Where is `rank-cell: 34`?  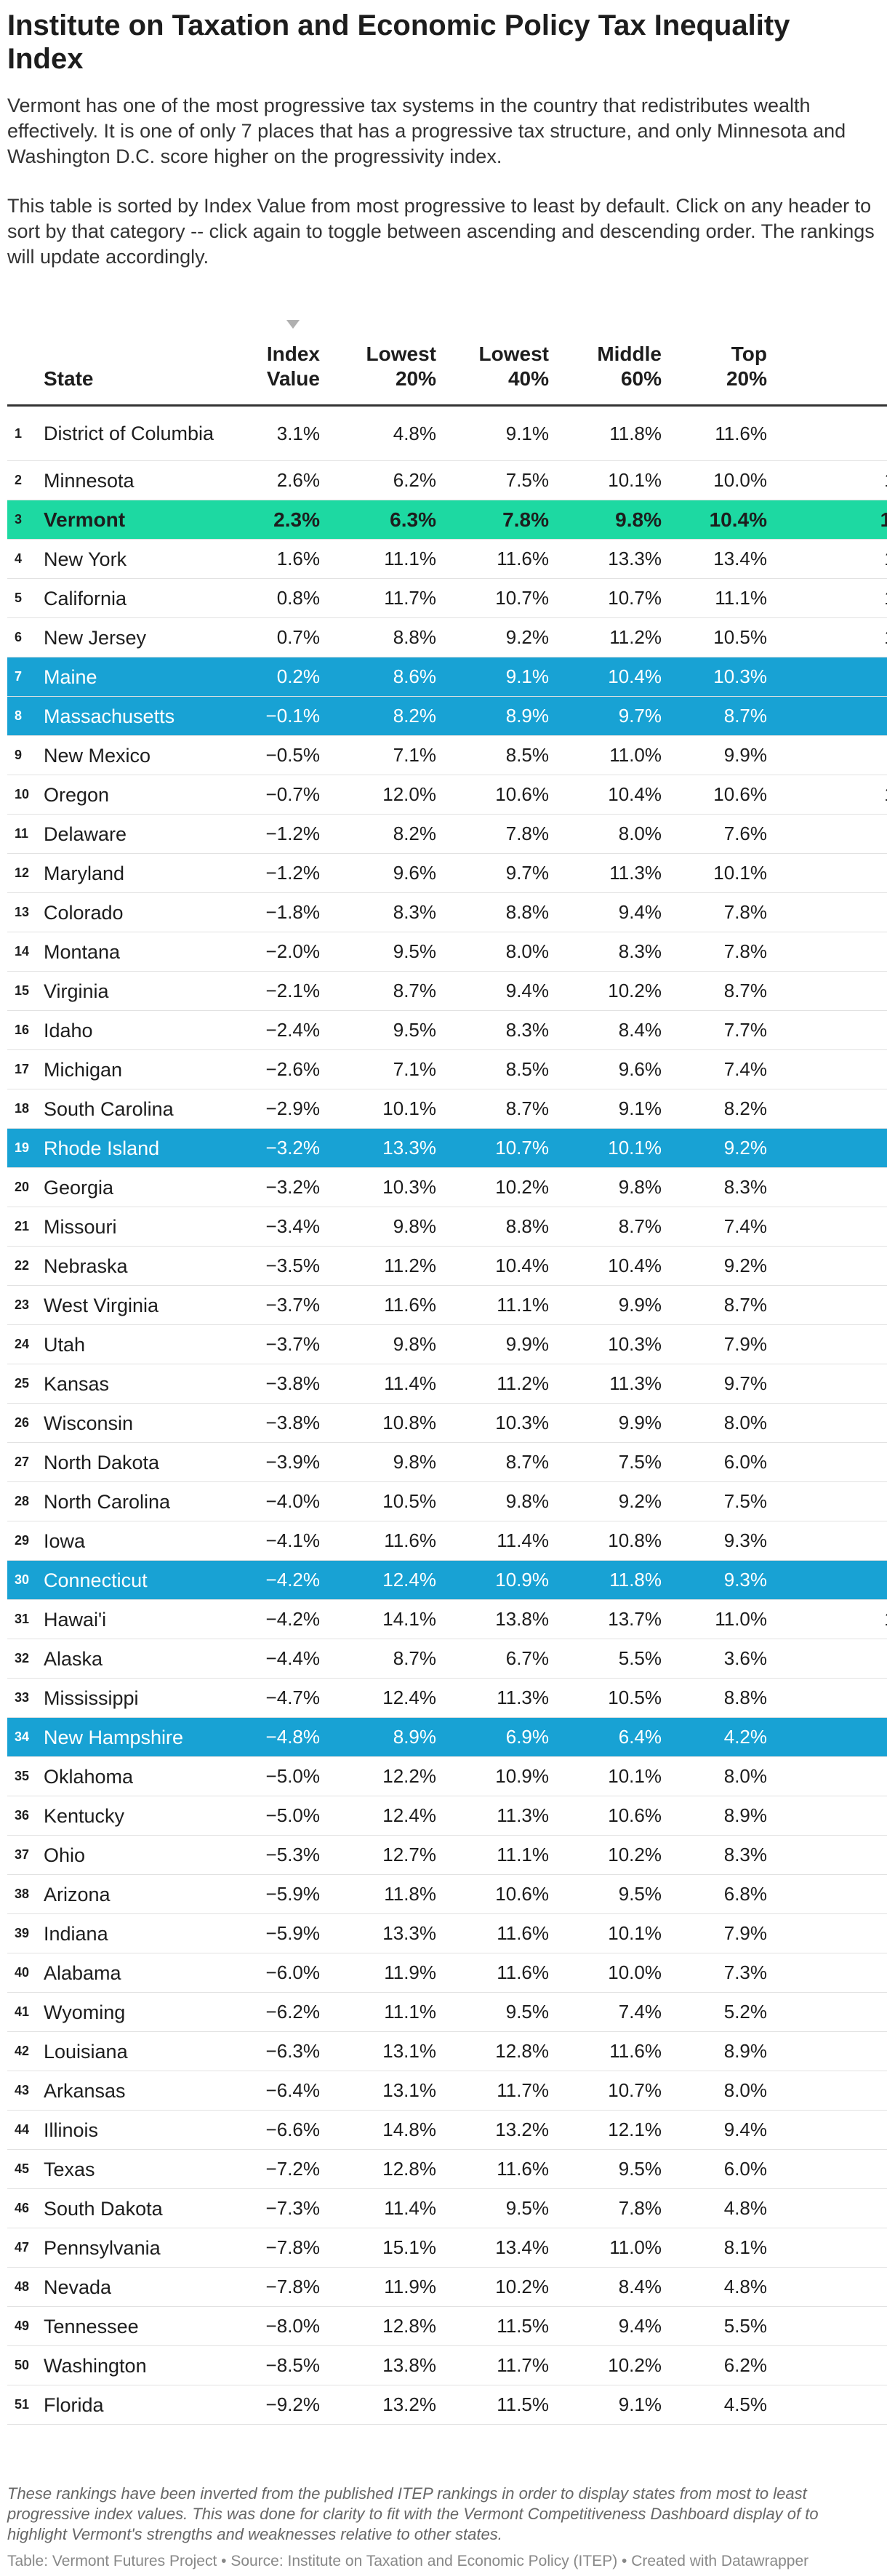
rank-cell: 34 is located at coordinates (25, 1737).